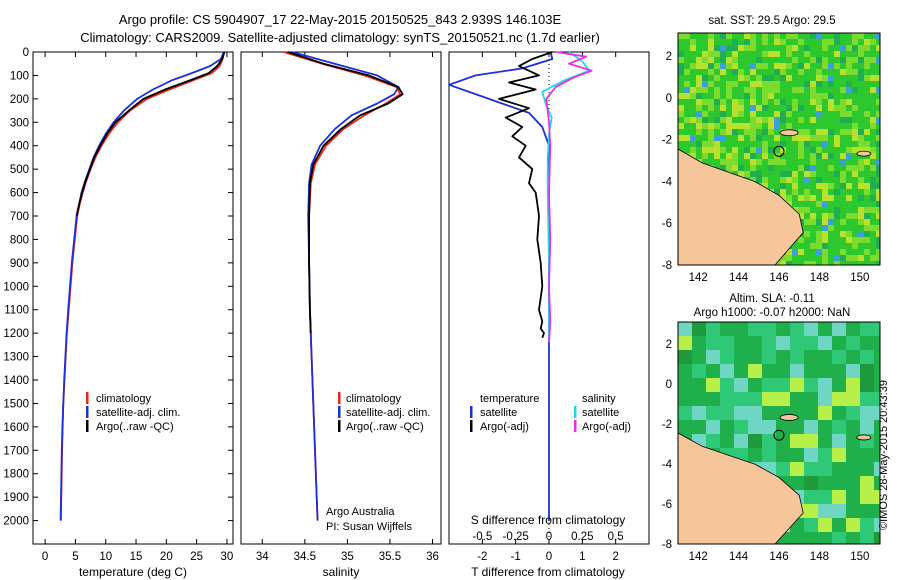 The height and width of the screenshot is (580, 900). I want to click on sst-map-xtick-label: 146, so click(778, 278).